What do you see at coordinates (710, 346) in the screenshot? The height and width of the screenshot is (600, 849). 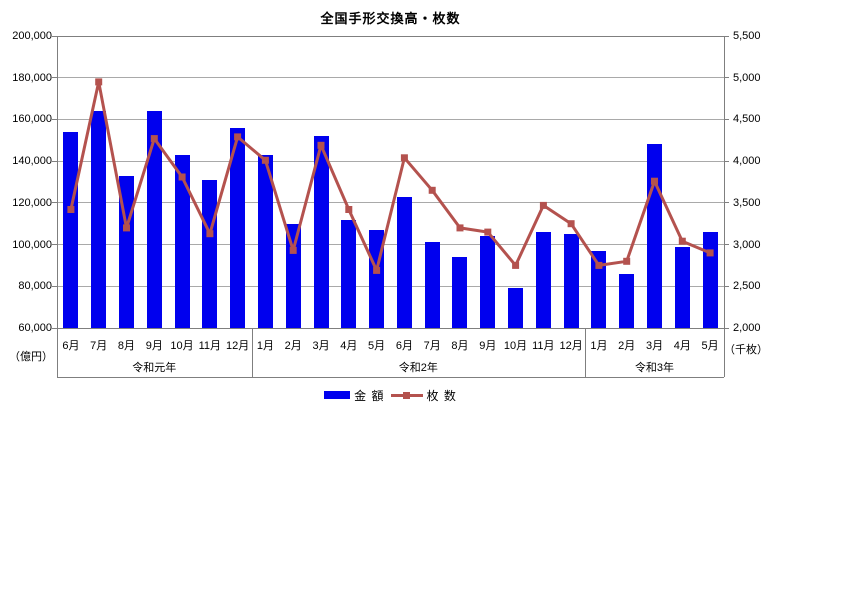 I see `month-label: 5月` at bounding box center [710, 346].